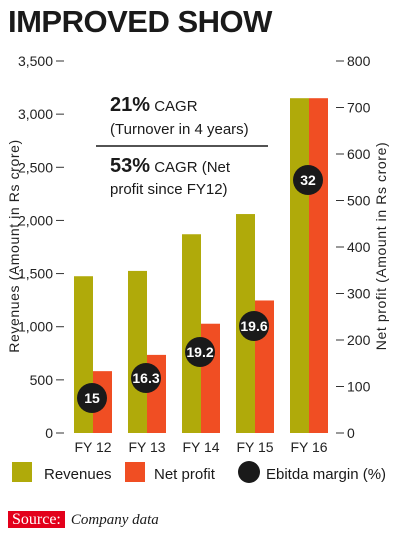 Image resolution: width=400 pixels, height=540 pixels. I want to click on y-tick-label: 3,000, so click(35, 114).